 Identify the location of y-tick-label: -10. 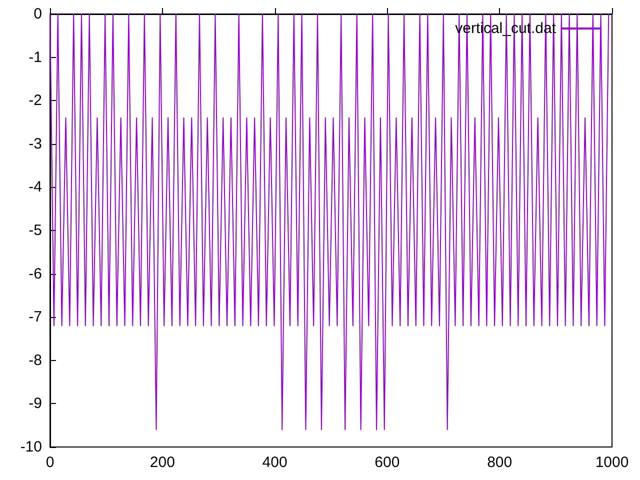
(31, 447).